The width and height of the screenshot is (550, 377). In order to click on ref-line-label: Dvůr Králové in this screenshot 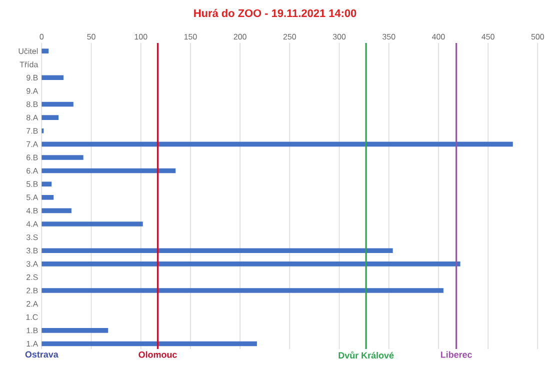, I will do `click(366, 355)`.